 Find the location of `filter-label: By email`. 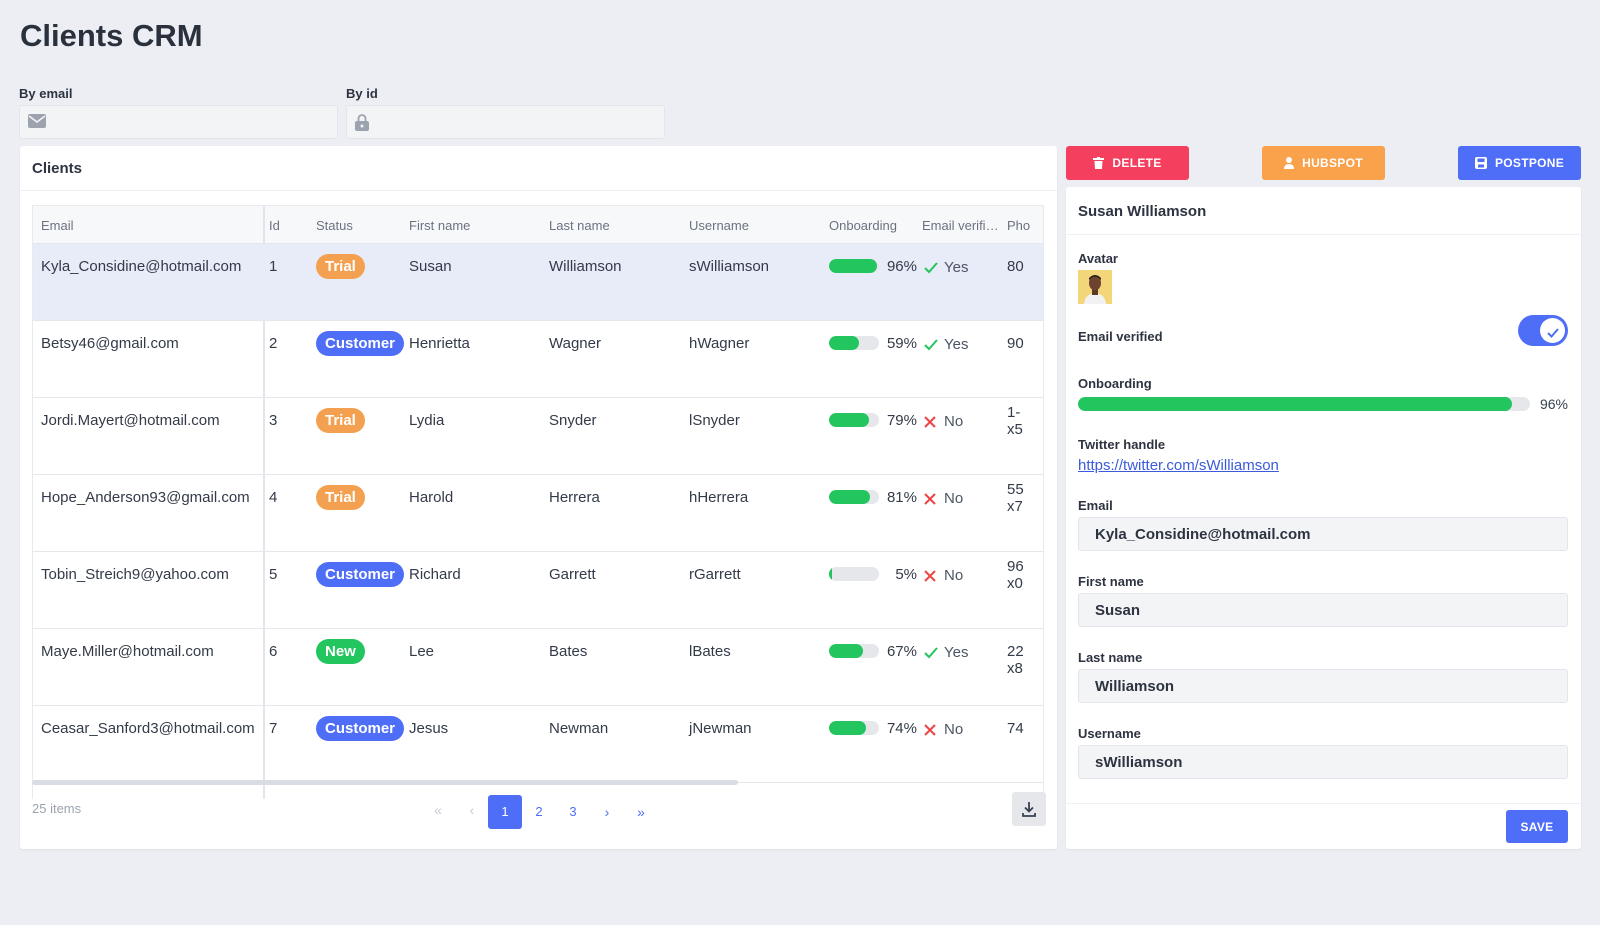

filter-label: By email is located at coordinates (46, 93).